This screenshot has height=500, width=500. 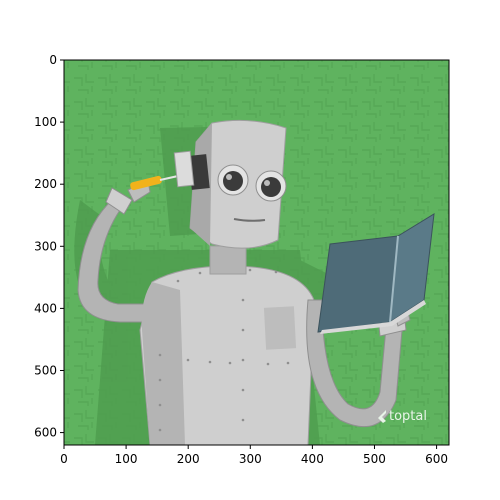 What do you see at coordinates (45, 122) in the screenshot?
I see `y-tick-label: 100` at bounding box center [45, 122].